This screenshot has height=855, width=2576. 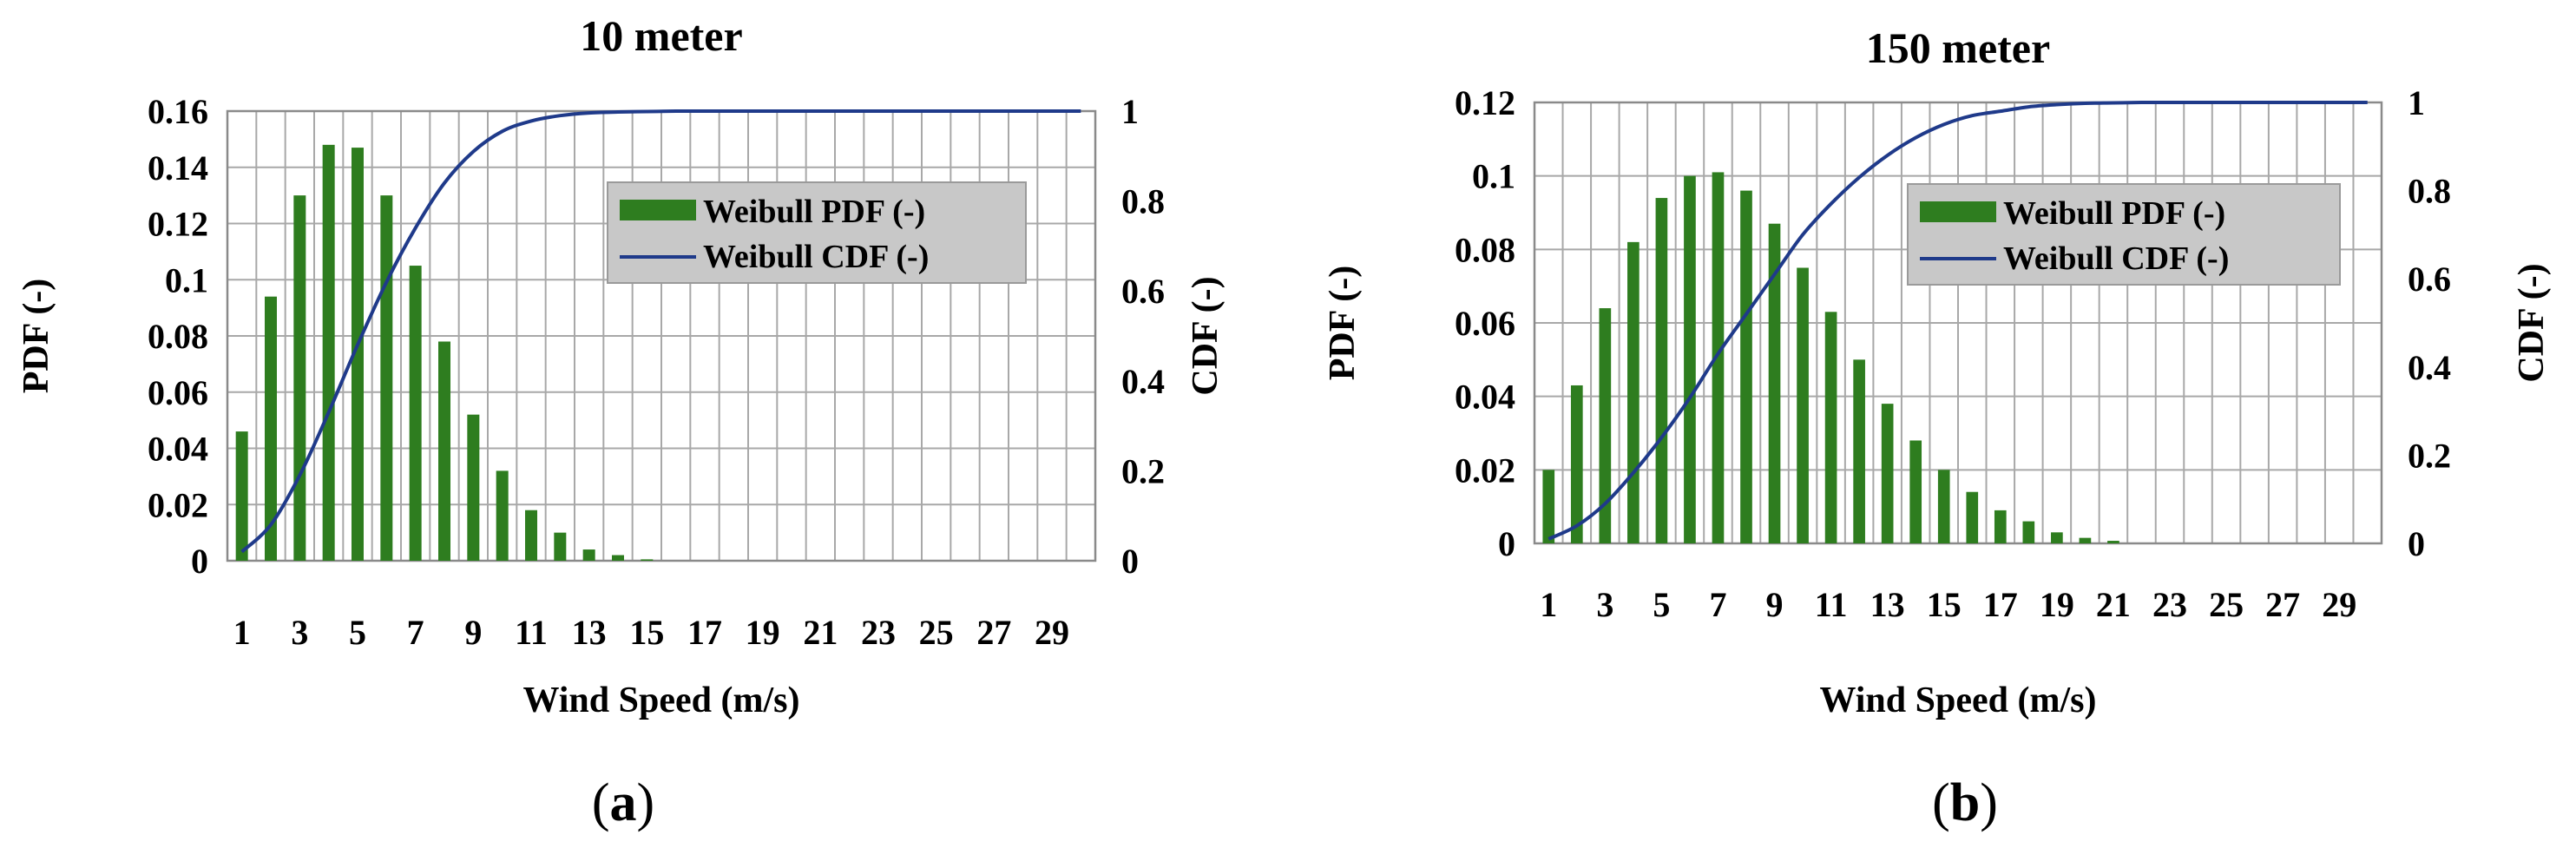 What do you see at coordinates (1965, 803) in the screenshot?
I see `panel-label-b: (b)` at bounding box center [1965, 803].